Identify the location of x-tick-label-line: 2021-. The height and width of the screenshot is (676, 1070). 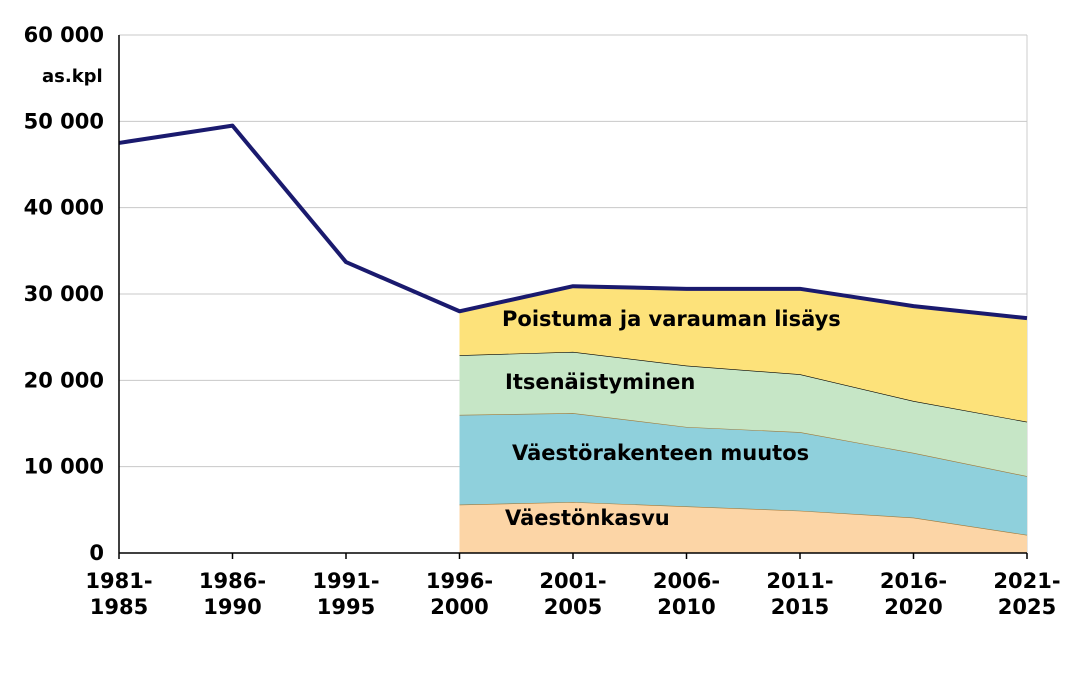
(1026, 581).